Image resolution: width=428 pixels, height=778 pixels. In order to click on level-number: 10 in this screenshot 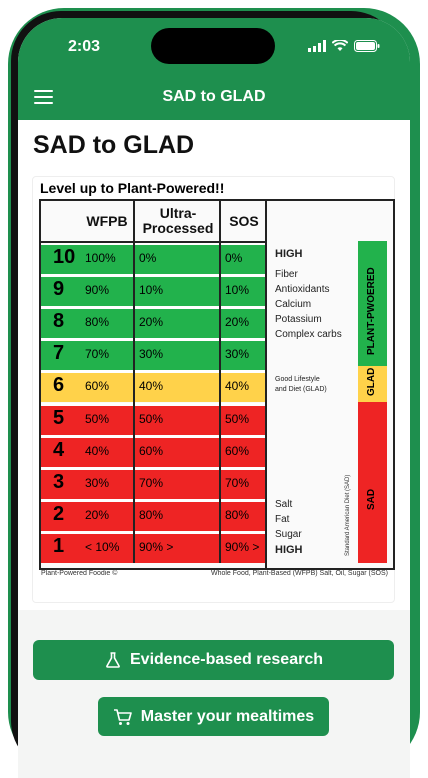, I will do `click(64, 257)`.